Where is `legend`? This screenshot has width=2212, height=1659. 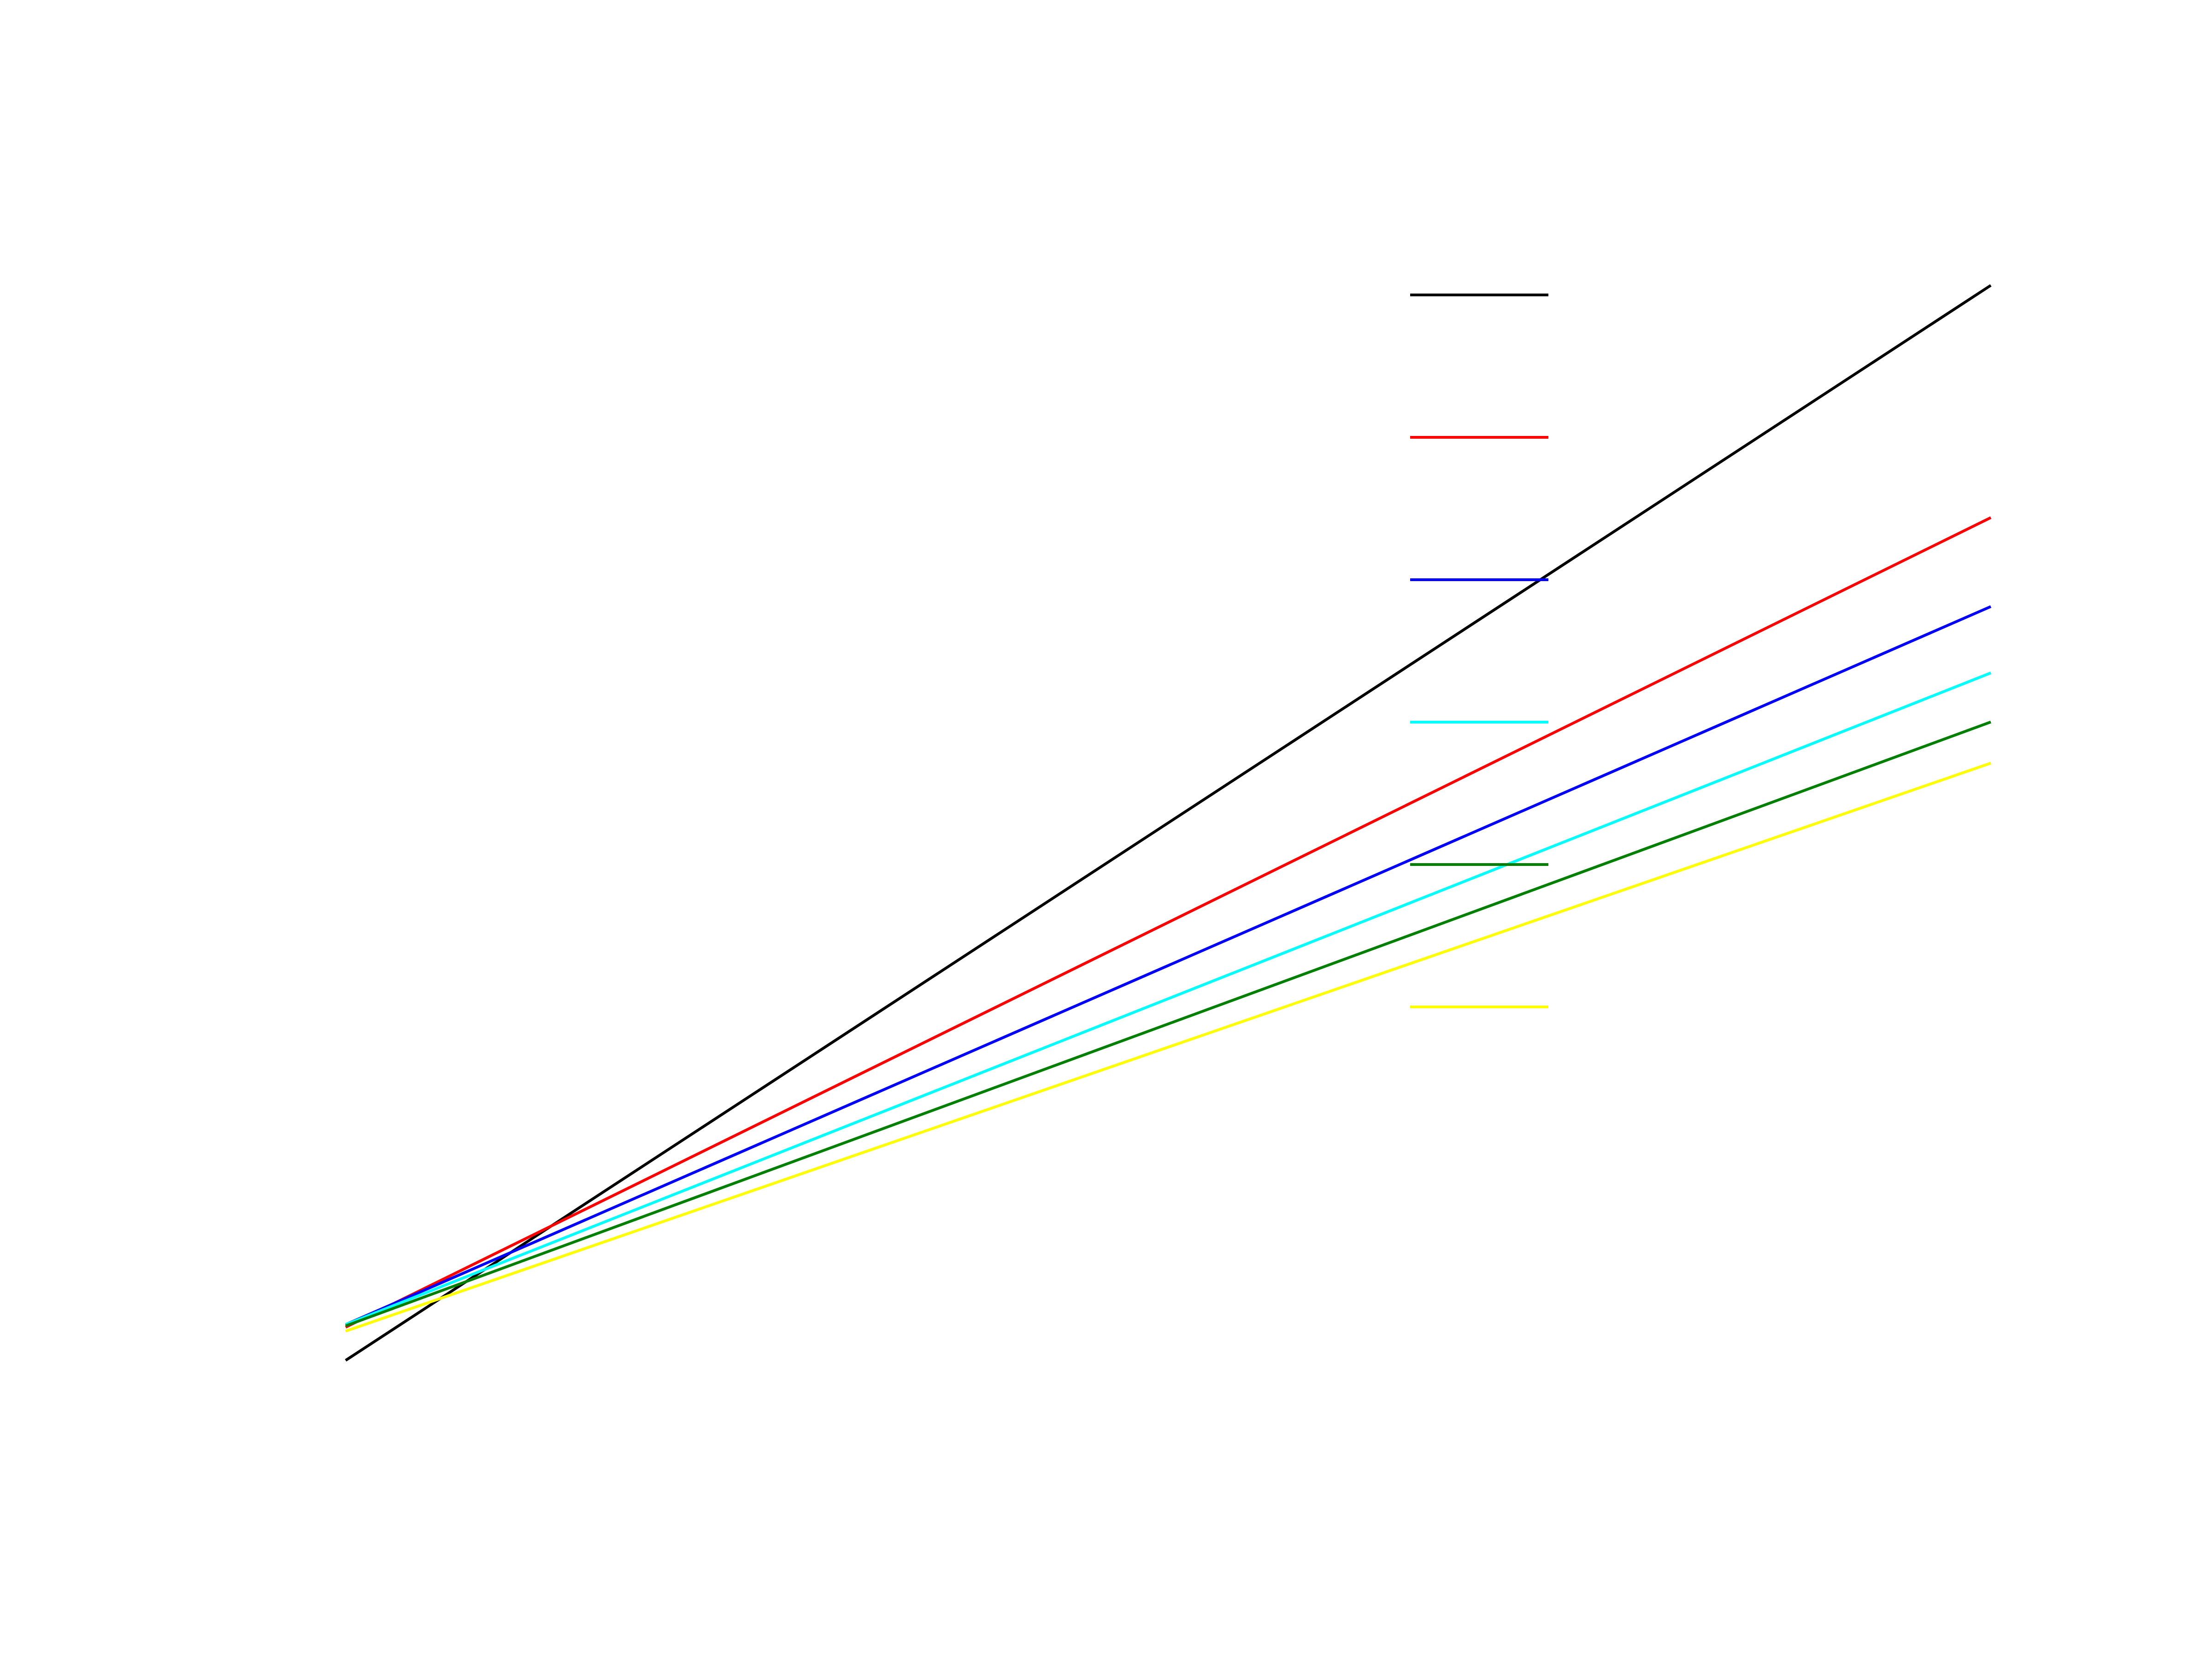 legend is located at coordinates (1479, 651).